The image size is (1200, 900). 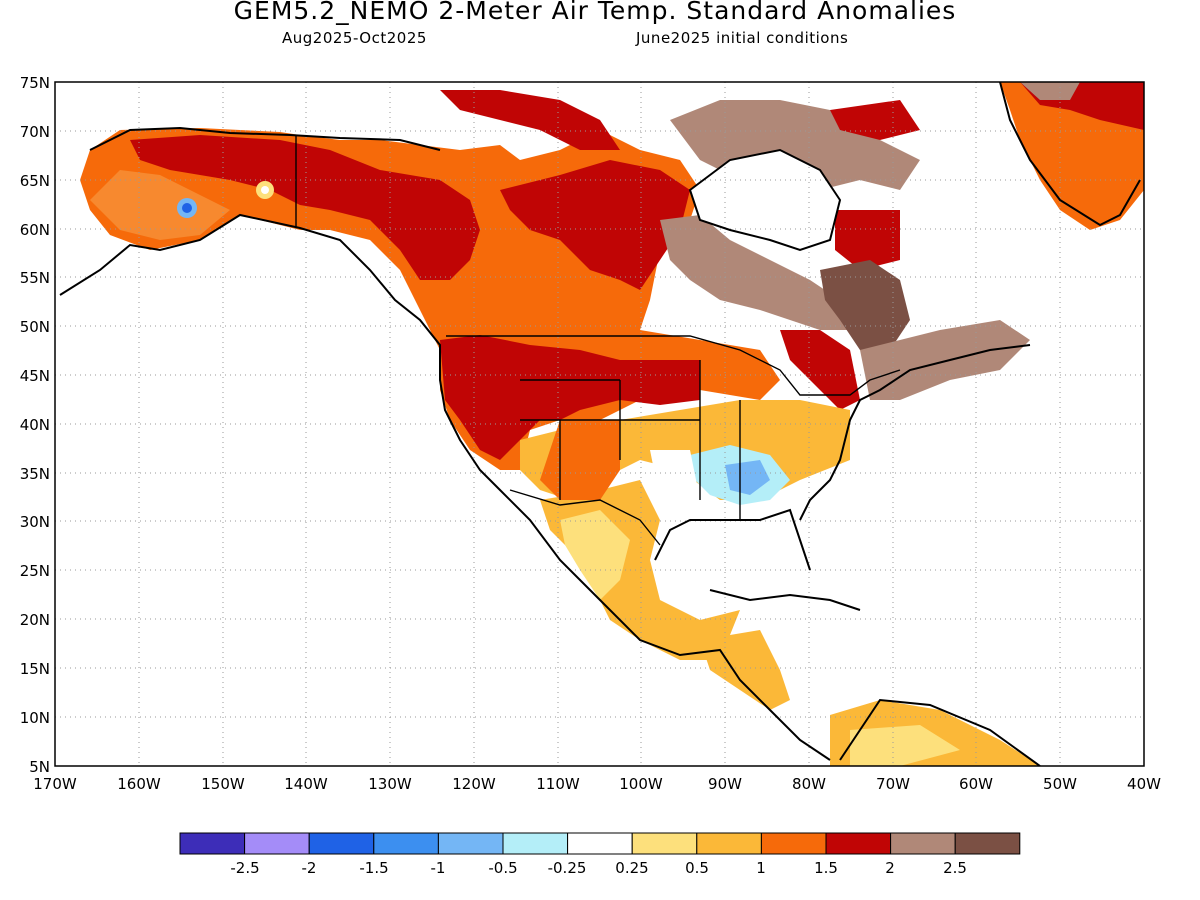 I want to click on colorbar-label: 2.5, so click(x=955, y=868).